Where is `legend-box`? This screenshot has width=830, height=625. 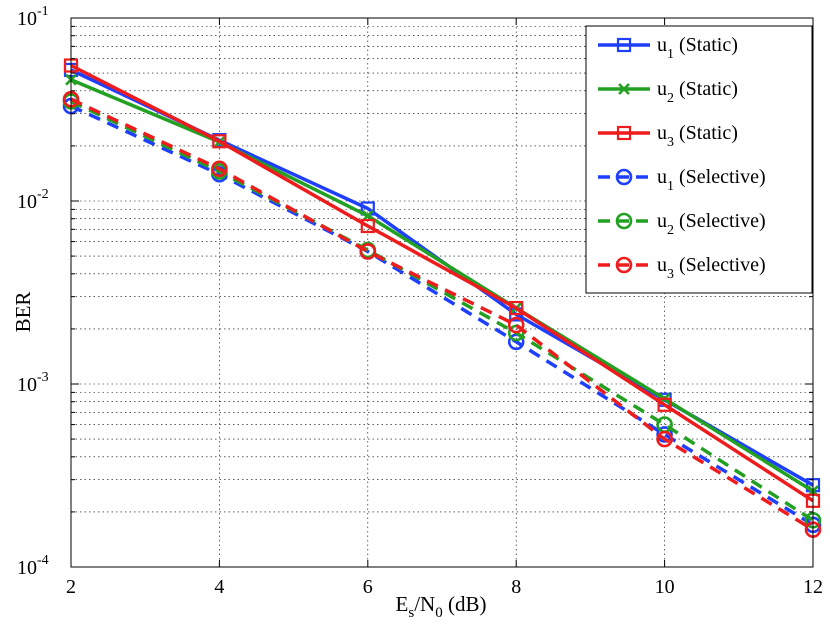 legend-box is located at coordinates (699, 159).